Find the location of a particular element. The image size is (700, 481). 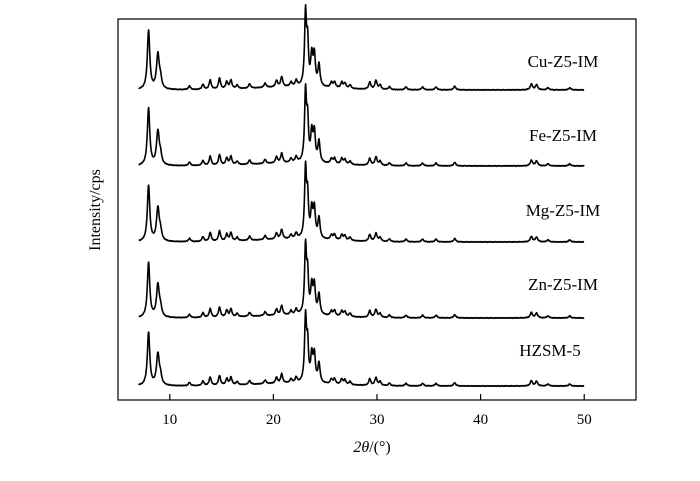

x-tick-label: 40 is located at coordinates (480, 420).